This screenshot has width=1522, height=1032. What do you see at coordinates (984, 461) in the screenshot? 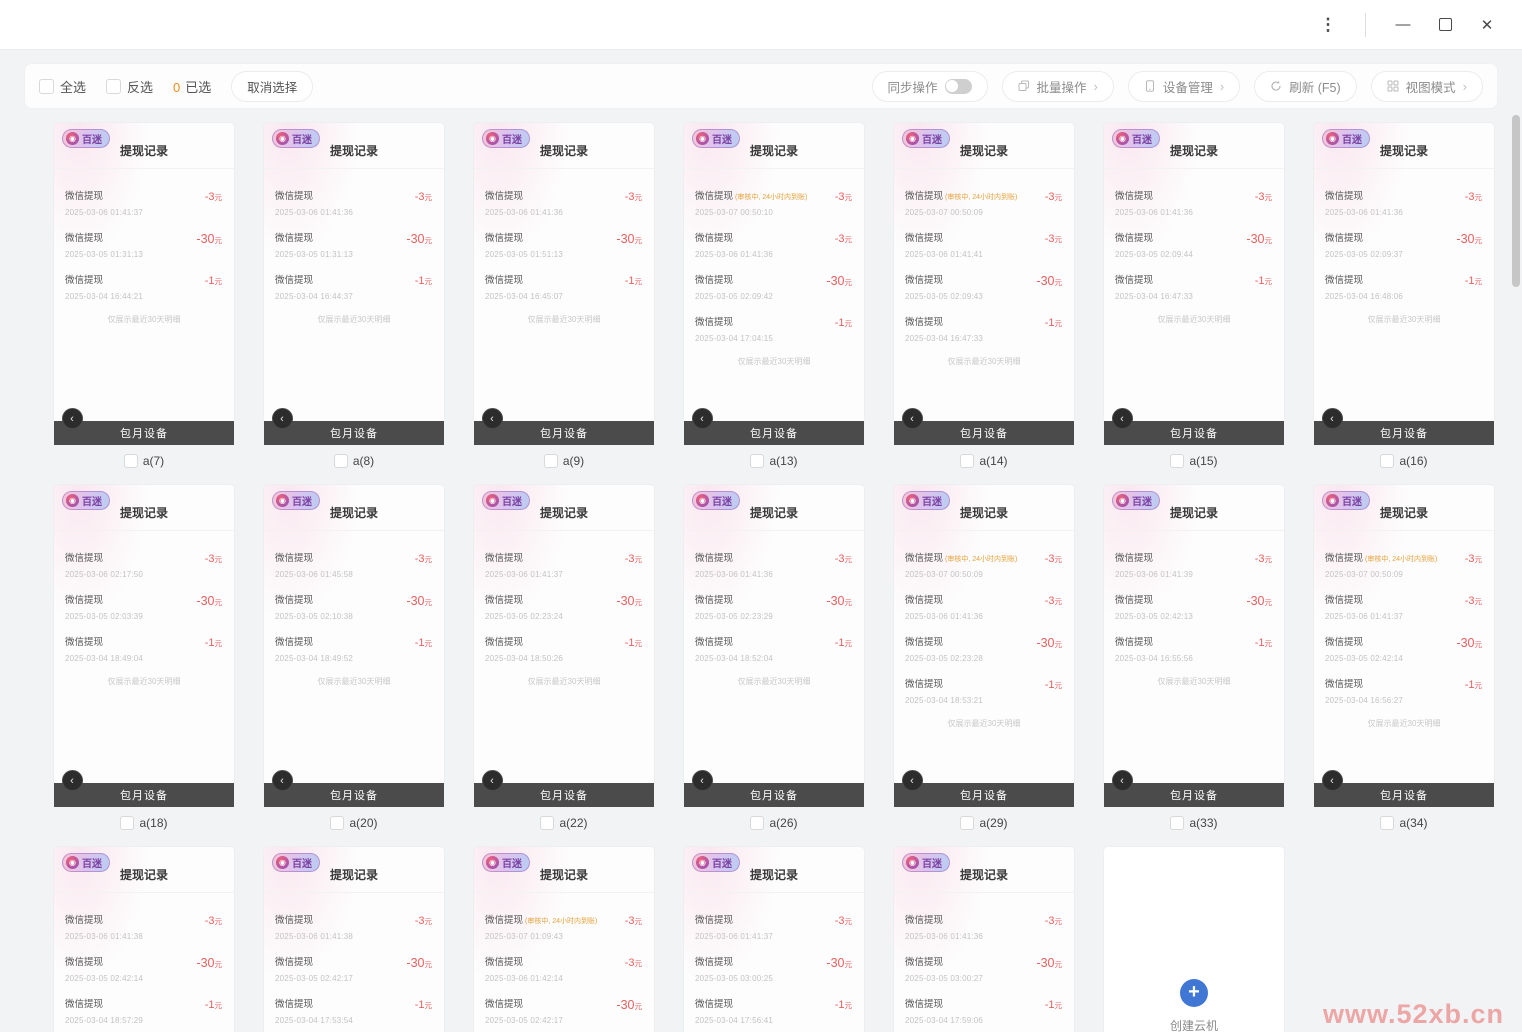
I see `device-label-row: a(14)` at bounding box center [984, 461].